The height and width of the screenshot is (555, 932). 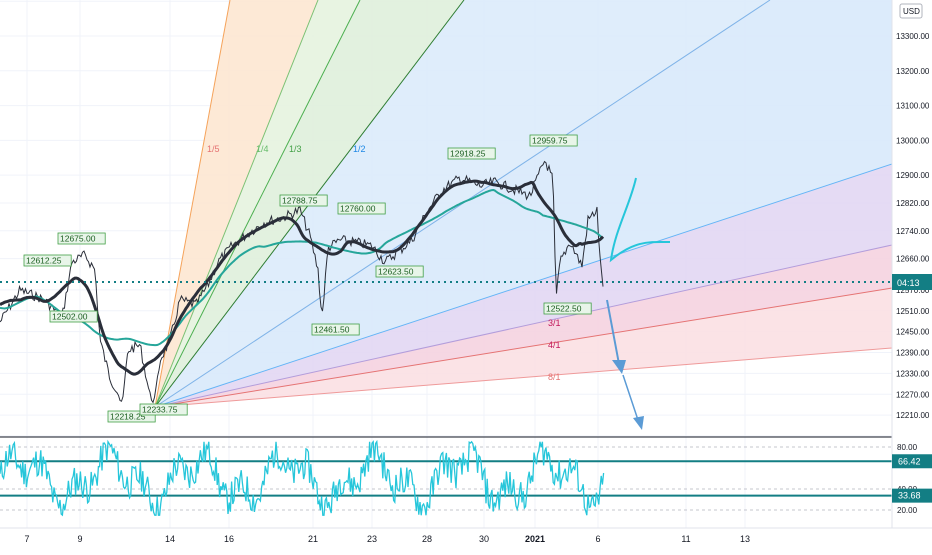 I want to click on price-axis-tick: 13300.00, so click(x=913, y=36).